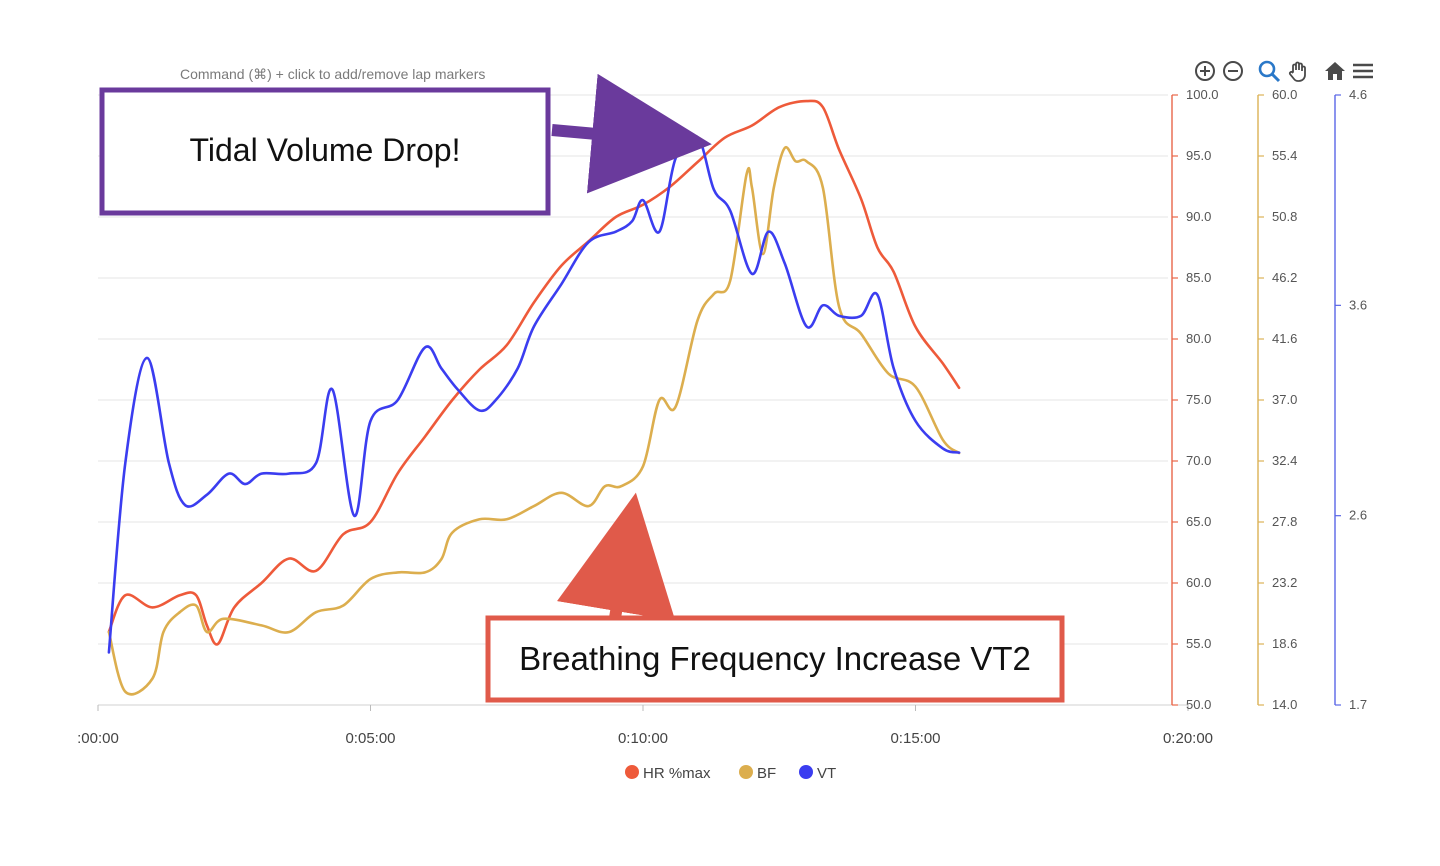 The height and width of the screenshot is (866, 1440). Describe the element at coordinates (1284, 582) in the screenshot. I see `y-tick-label-bf: 23.2` at that location.